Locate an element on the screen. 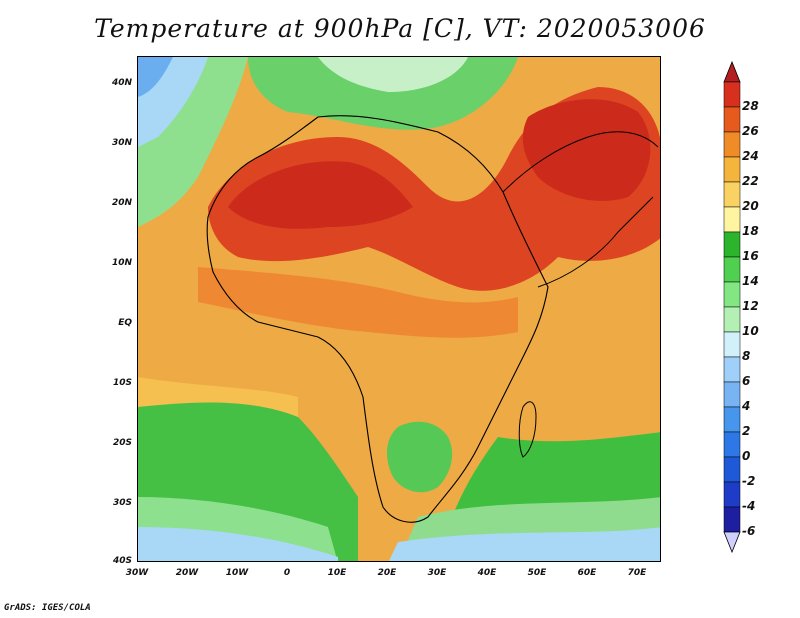 Image resolution: width=800 pixels, height=618 pixels. lon-label-10e: 10E is located at coordinates (337, 573).